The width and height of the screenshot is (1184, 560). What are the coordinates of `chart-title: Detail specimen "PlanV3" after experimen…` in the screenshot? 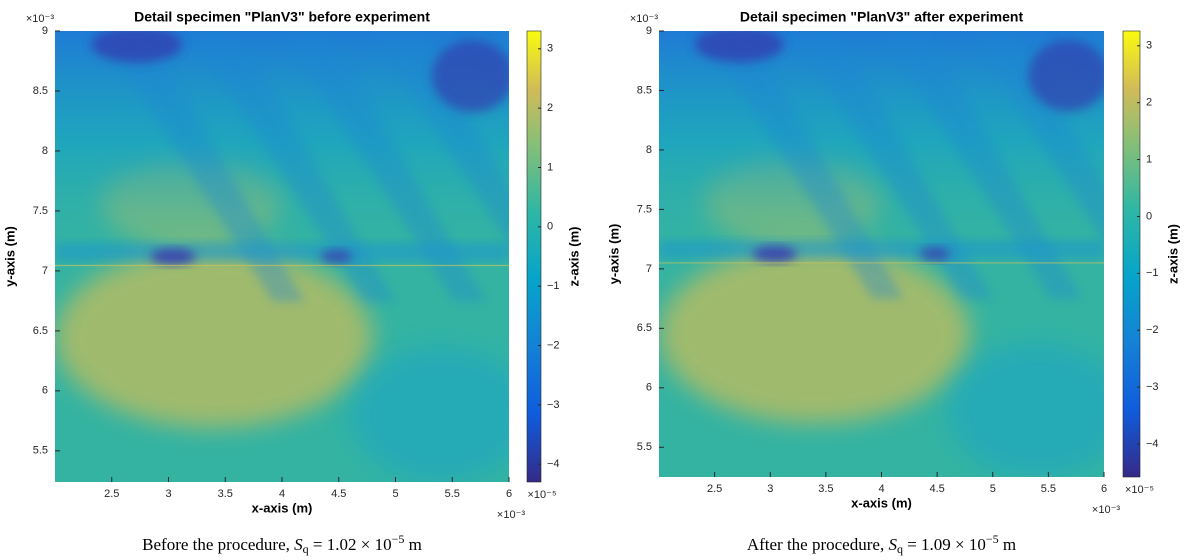 It's located at (882, 17).